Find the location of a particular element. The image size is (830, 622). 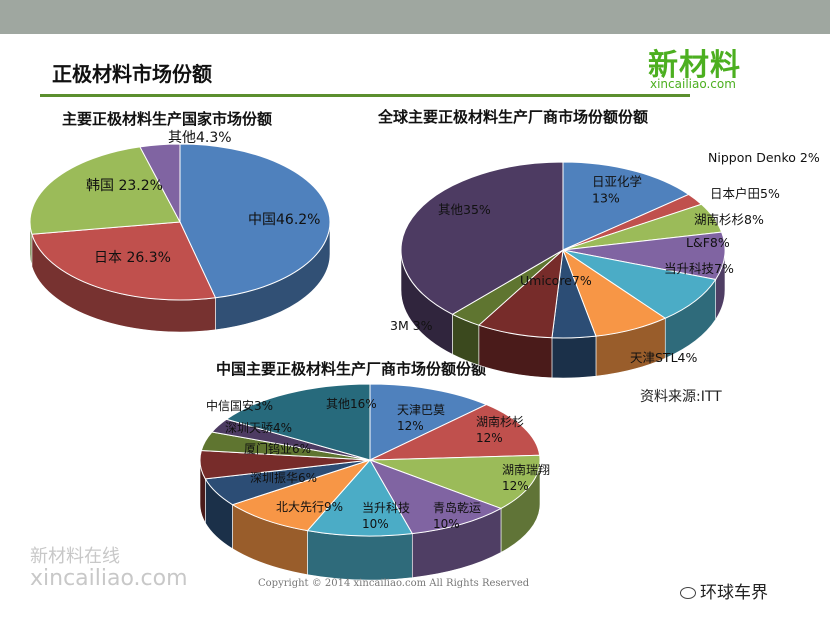

pie-label-3-5: 北大先行9% is located at coordinates (309, 507).